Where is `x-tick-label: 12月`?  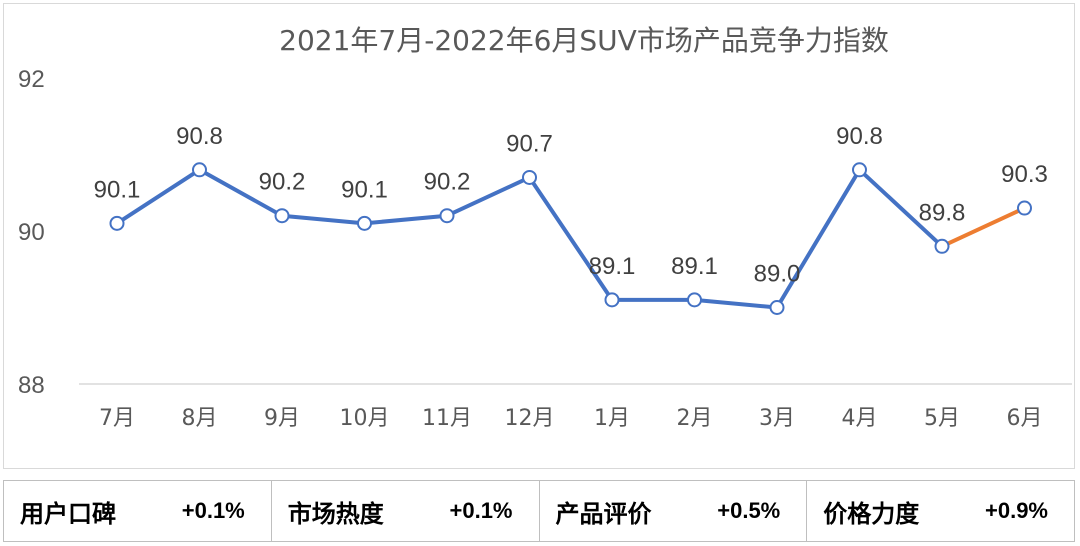 x-tick-label: 12月 is located at coordinates (530, 418).